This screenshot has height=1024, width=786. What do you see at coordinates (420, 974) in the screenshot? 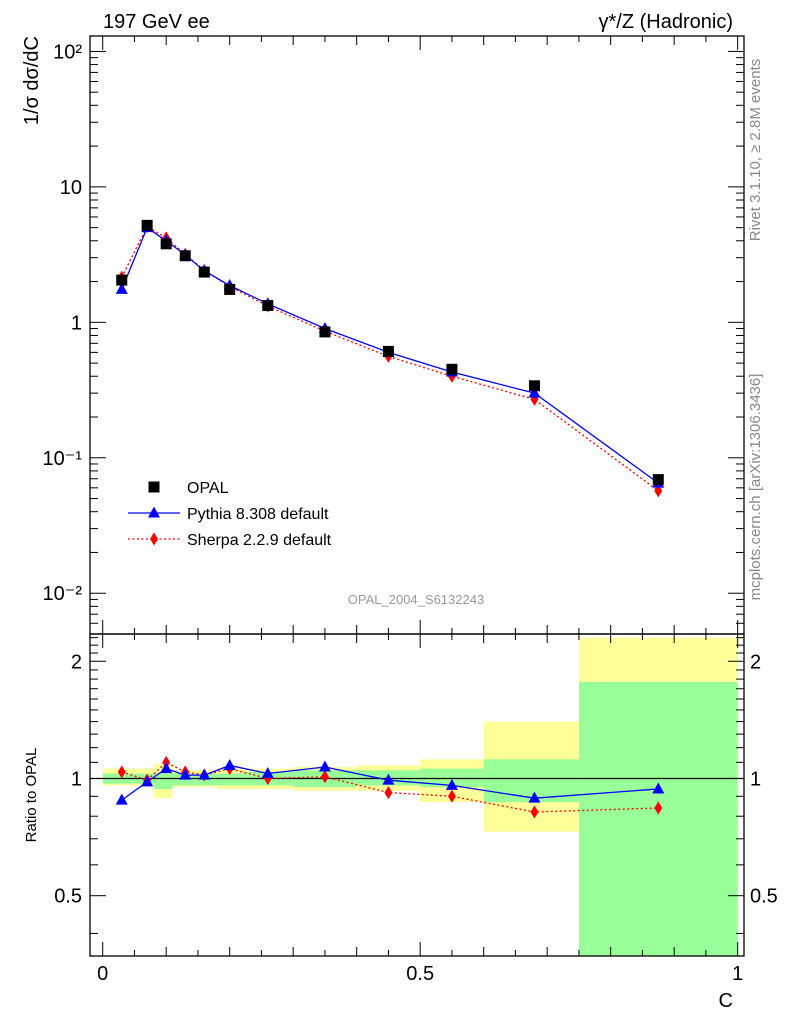
I see `x-tick-label: 0.5` at bounding box center [420, 974].